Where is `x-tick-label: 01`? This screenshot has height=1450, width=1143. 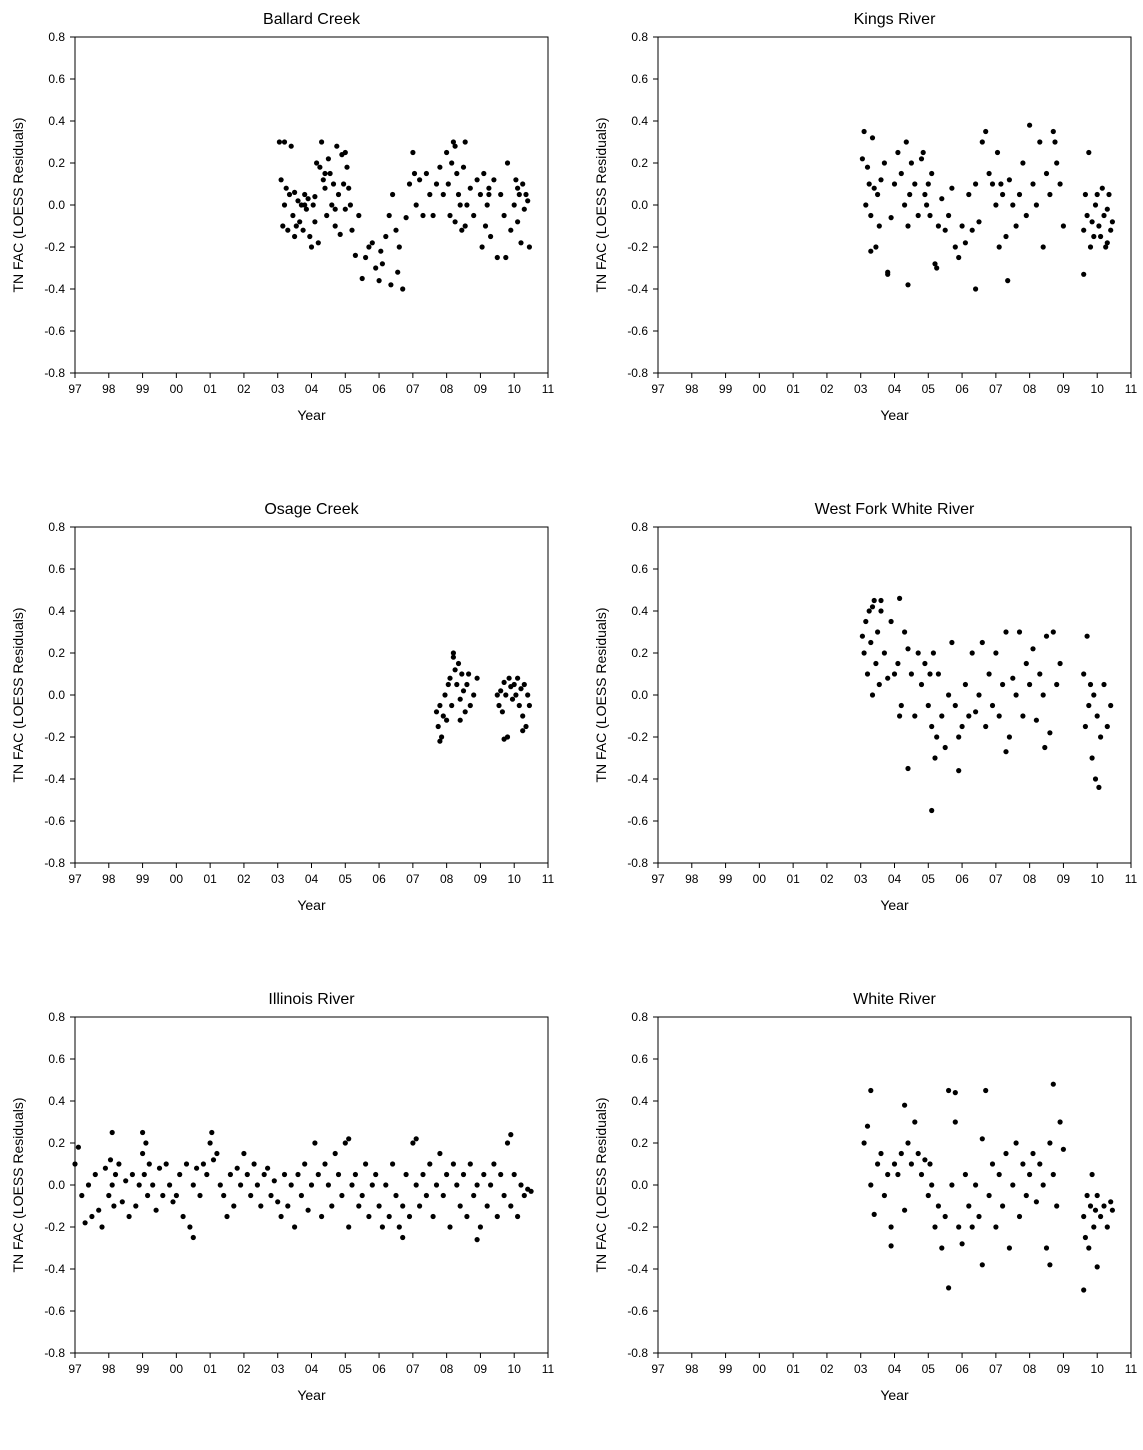 x-tick-label: 01 is located at coordinates (210, 1369).